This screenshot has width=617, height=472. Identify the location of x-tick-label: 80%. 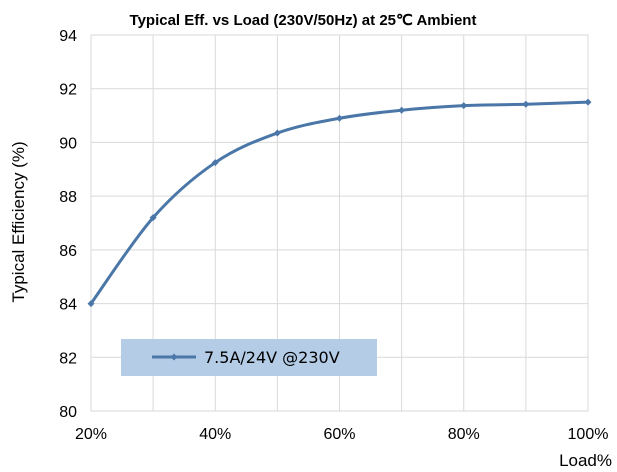
(464, 434).